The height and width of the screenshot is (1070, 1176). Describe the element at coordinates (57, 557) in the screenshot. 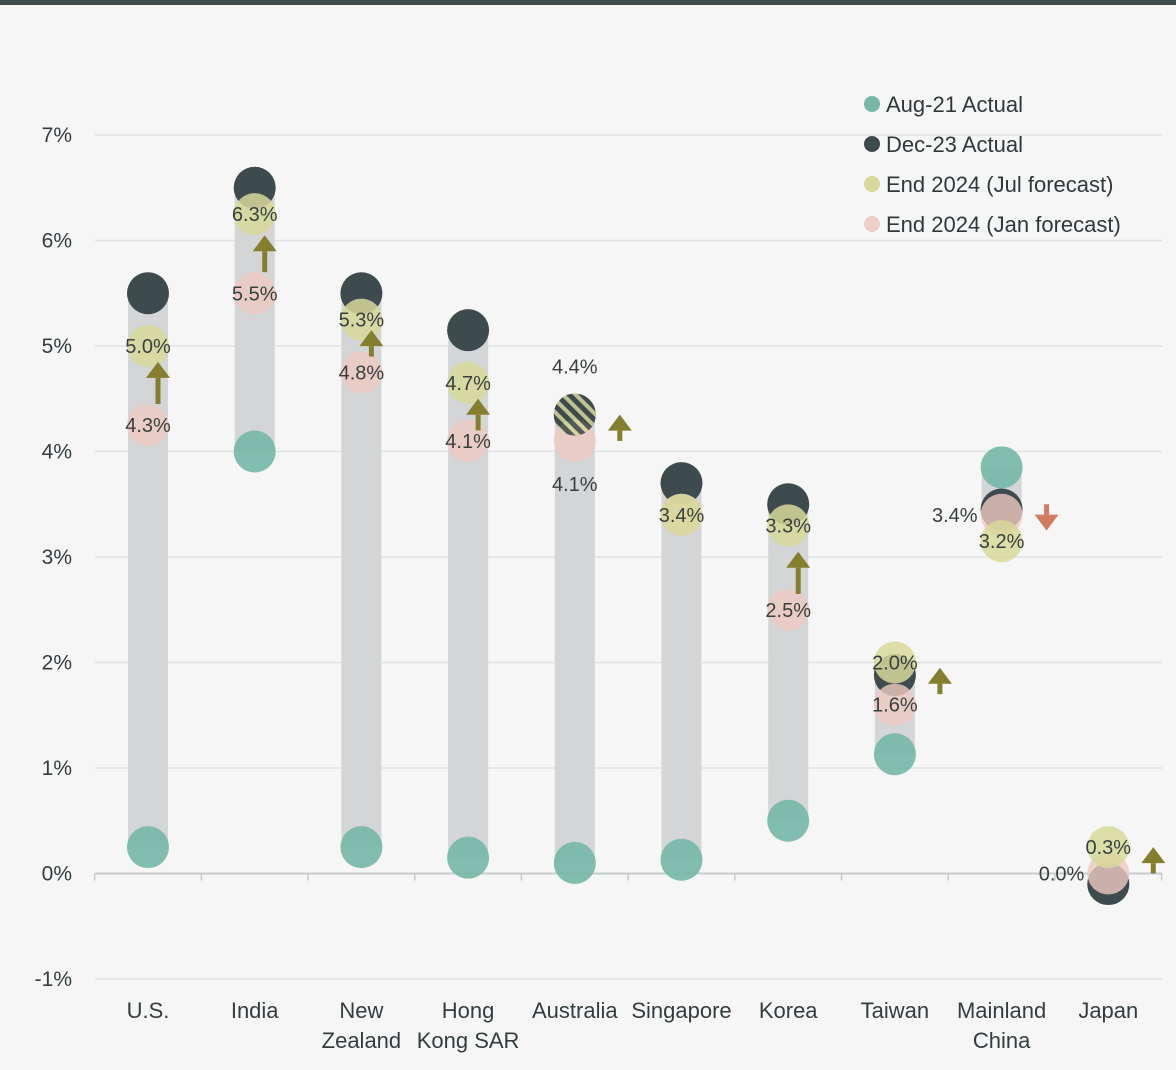

I see `y-tick-label: 3%` at that location.